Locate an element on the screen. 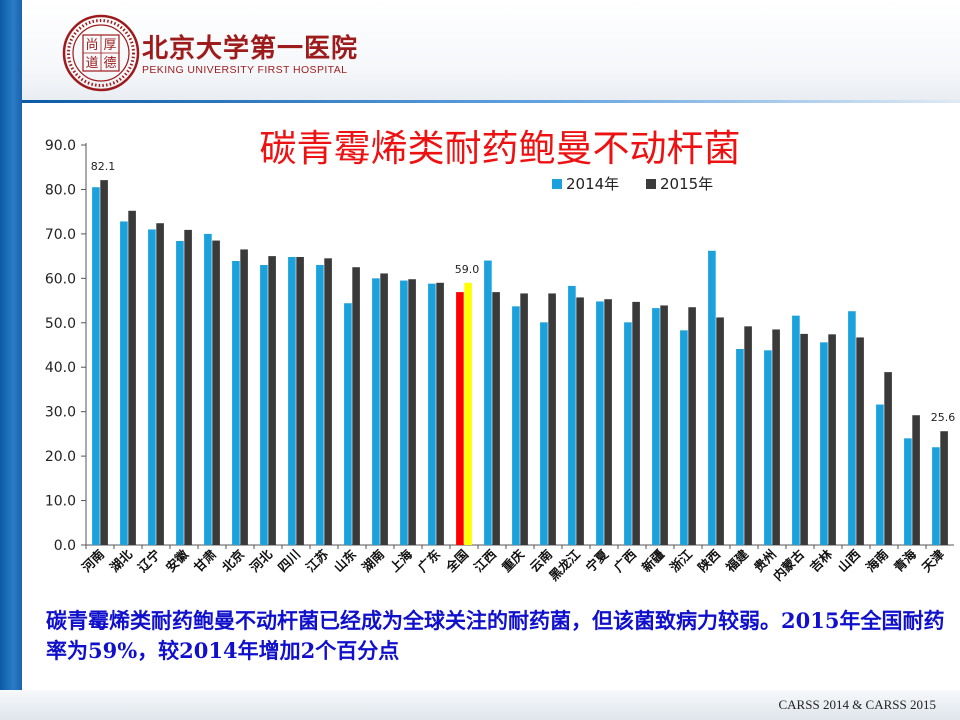 The image size is (960, 720). svg-text: 道 is located at coordinates (91, 63).